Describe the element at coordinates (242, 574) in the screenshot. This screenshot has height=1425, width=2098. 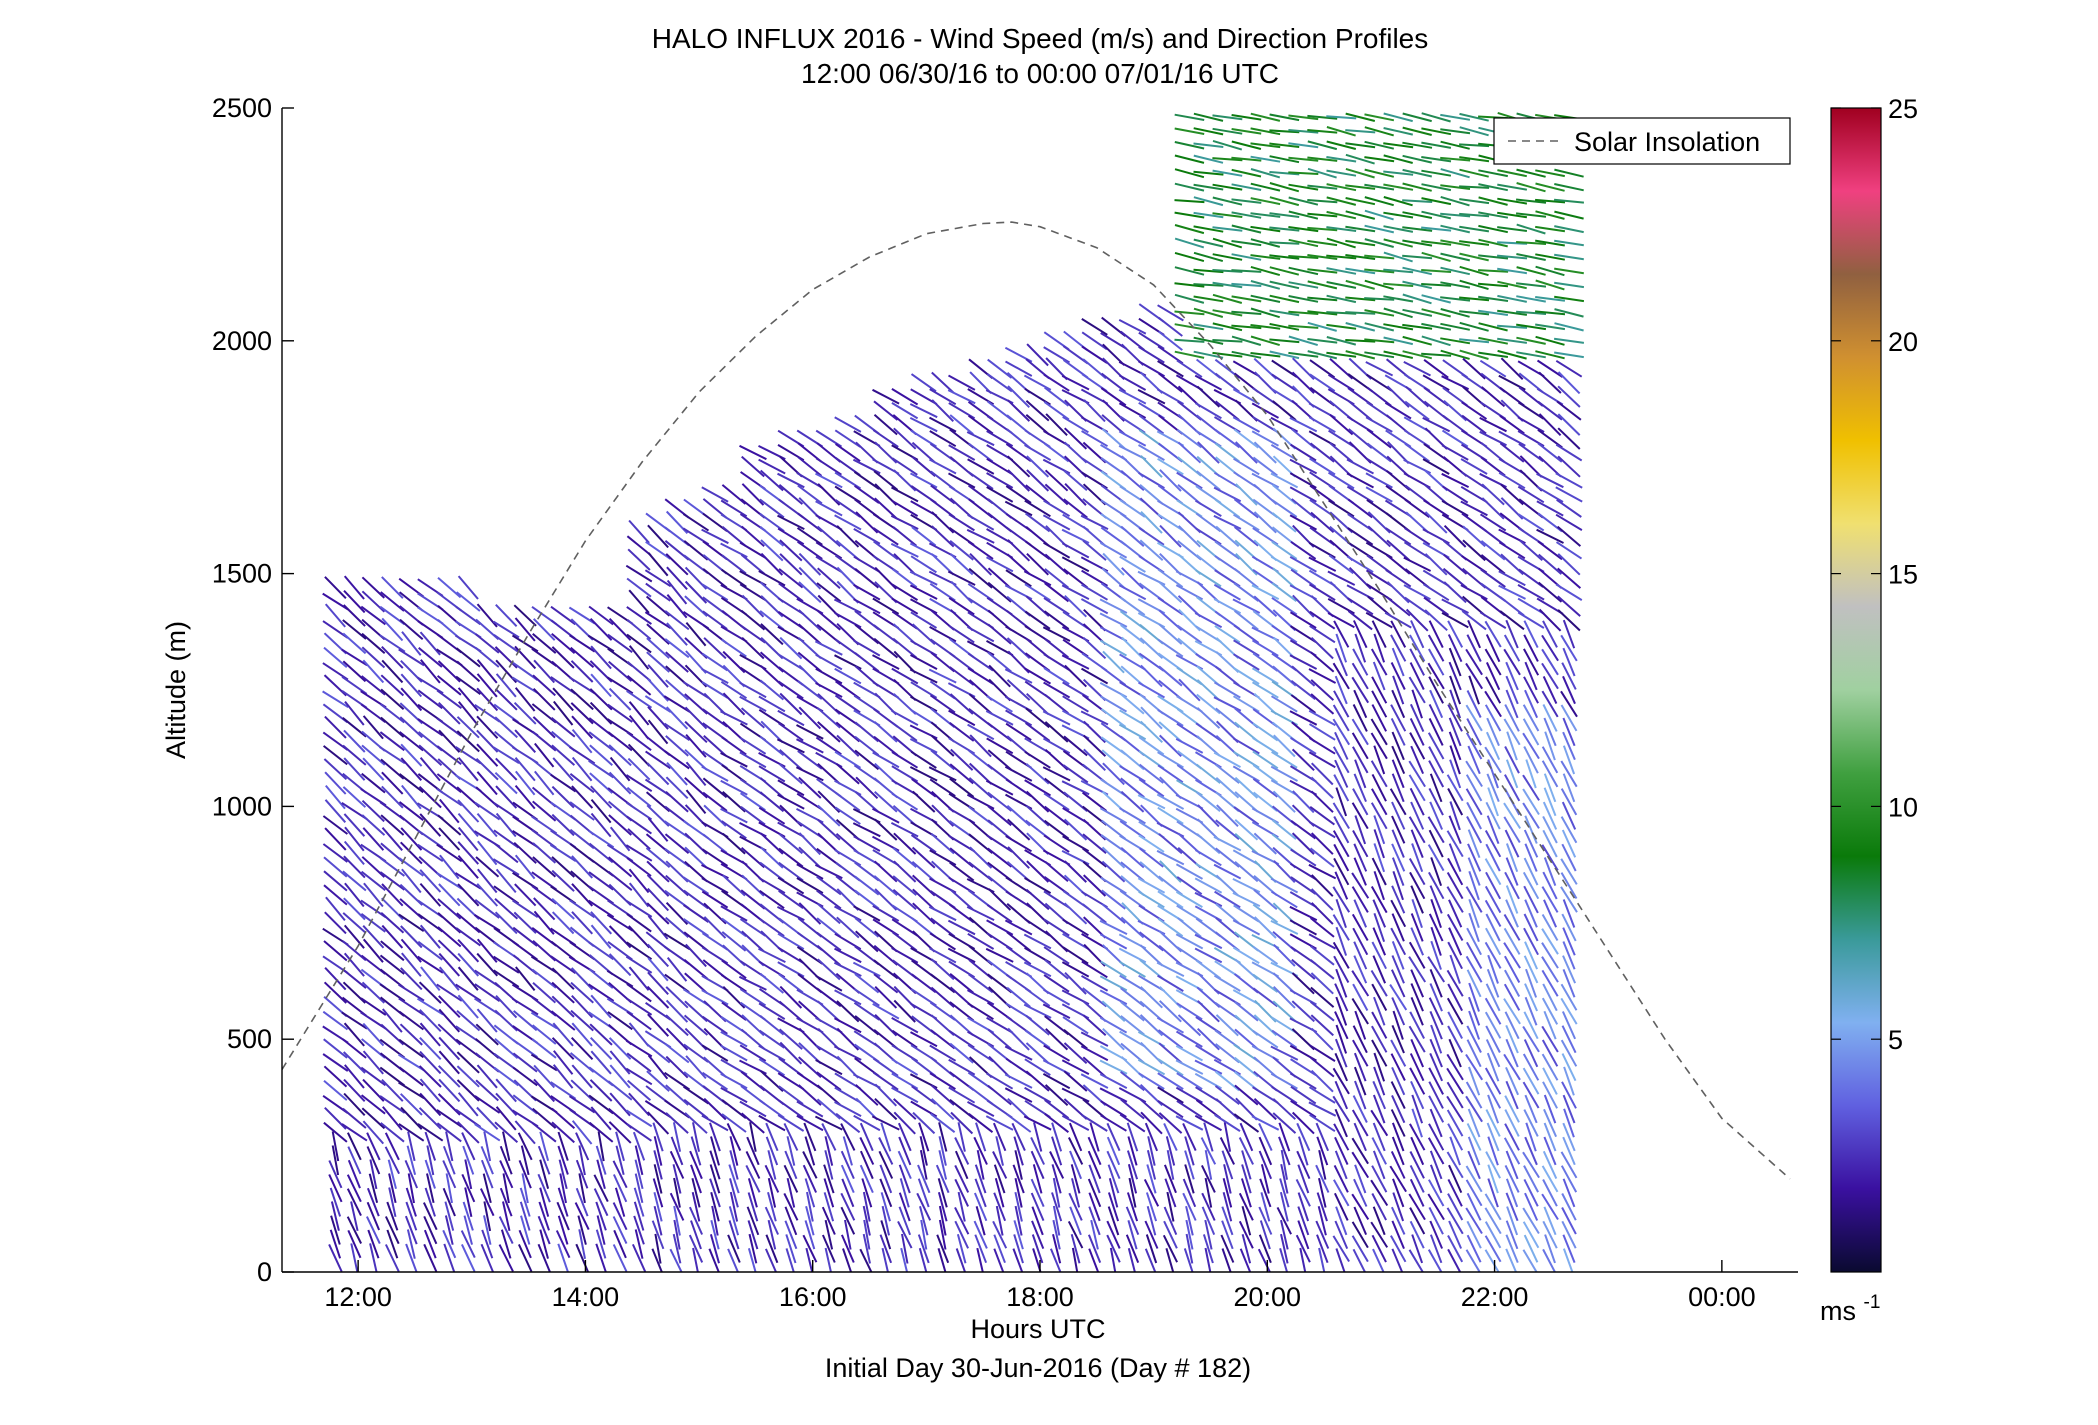
I see `y-tick-label: 1500` at that location.